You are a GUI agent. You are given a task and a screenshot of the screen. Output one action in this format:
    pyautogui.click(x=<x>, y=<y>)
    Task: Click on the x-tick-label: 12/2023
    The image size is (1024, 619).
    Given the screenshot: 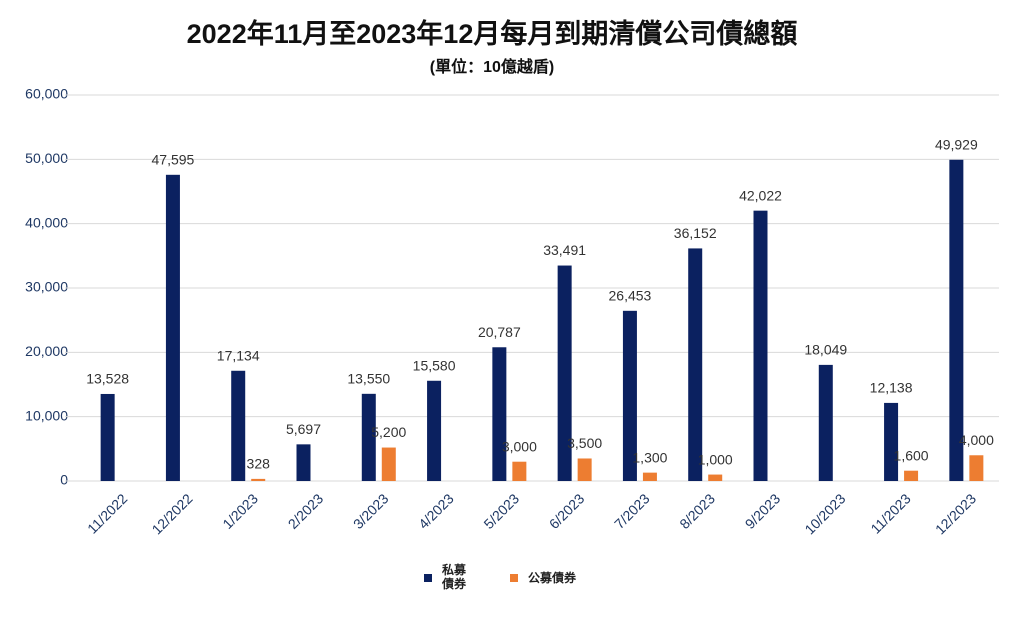 What is the action you would take?
    pyautogui.click(x=955, y=513)
    